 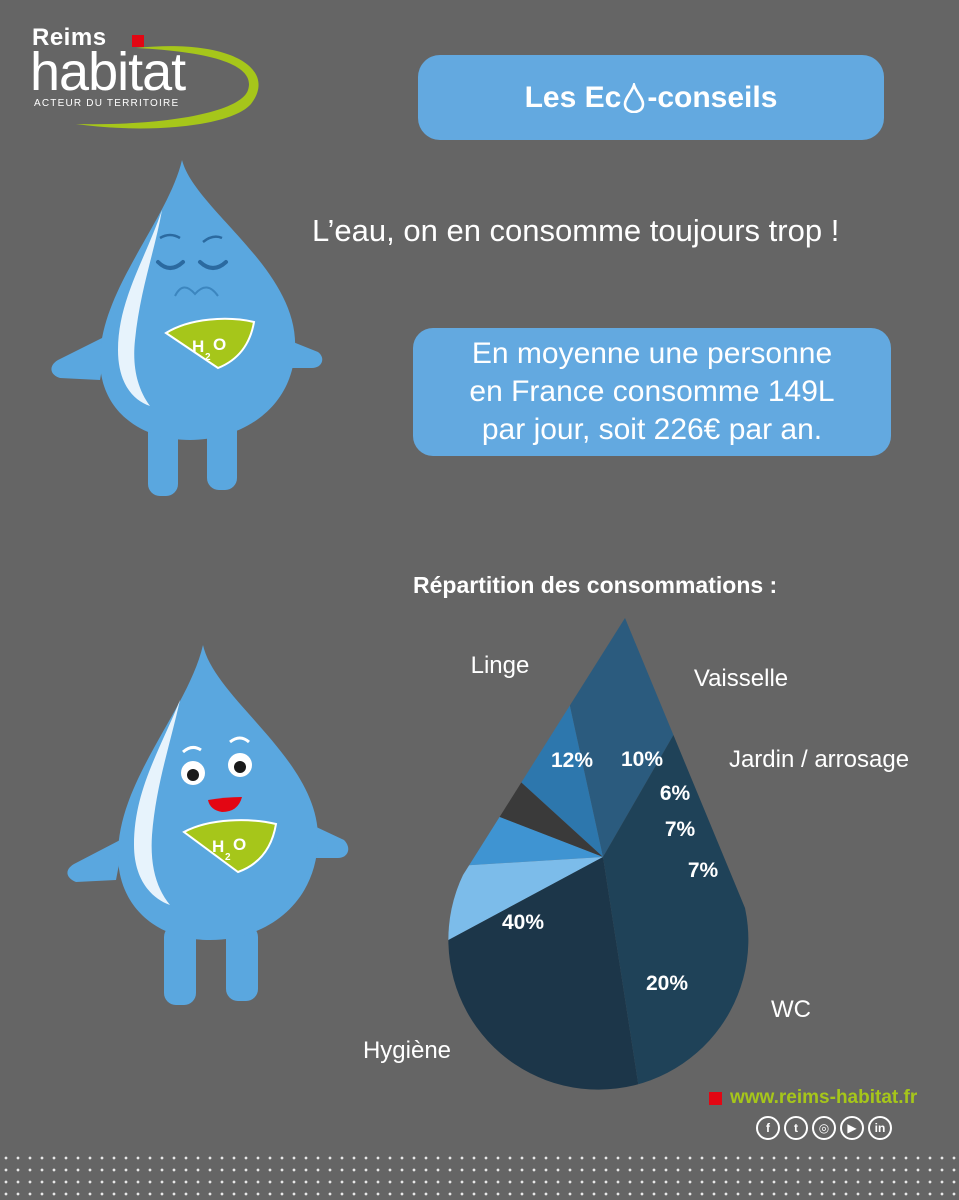 I want to click on logo-name: habitat, so click(x=108, y=72).